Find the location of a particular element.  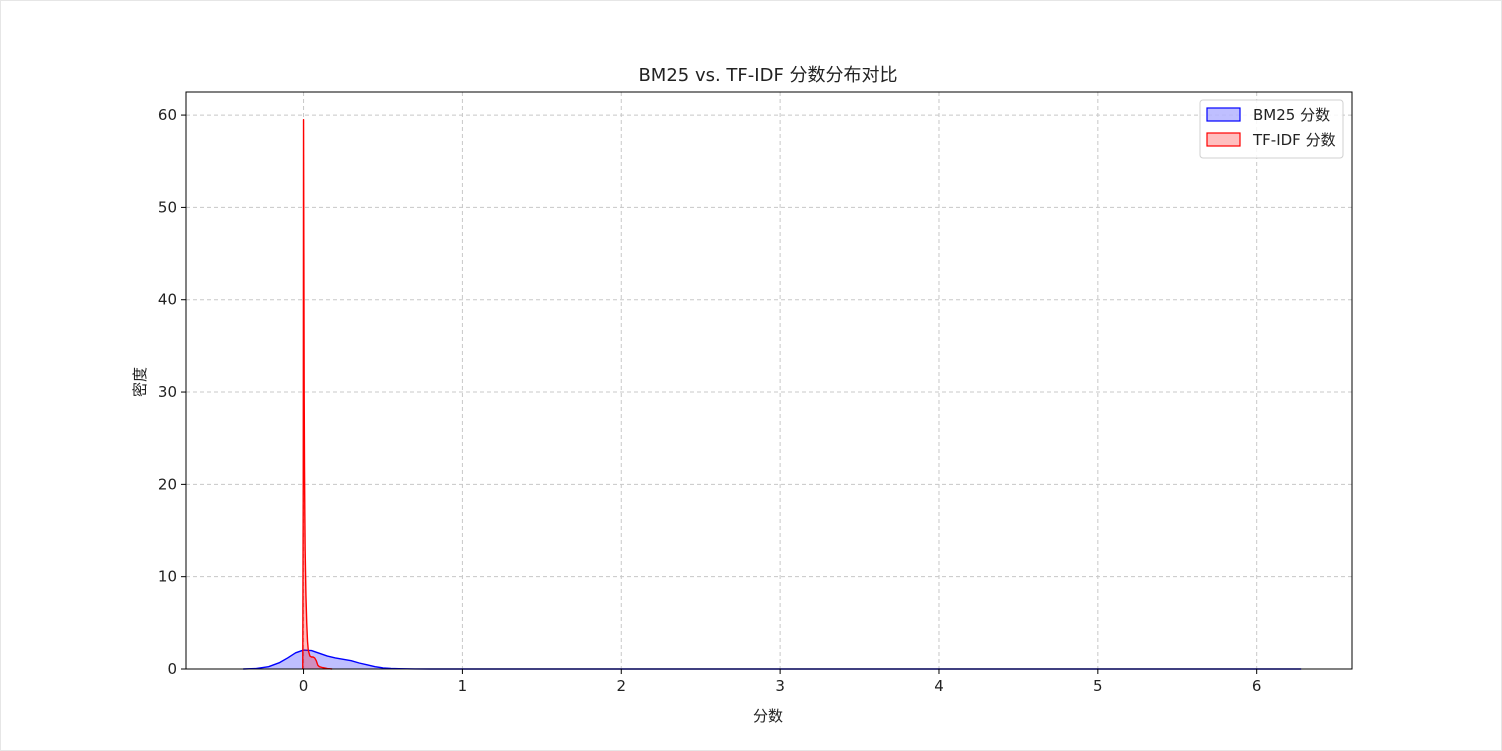

y-tick-label: 0 is located at coordinates (172, 669).